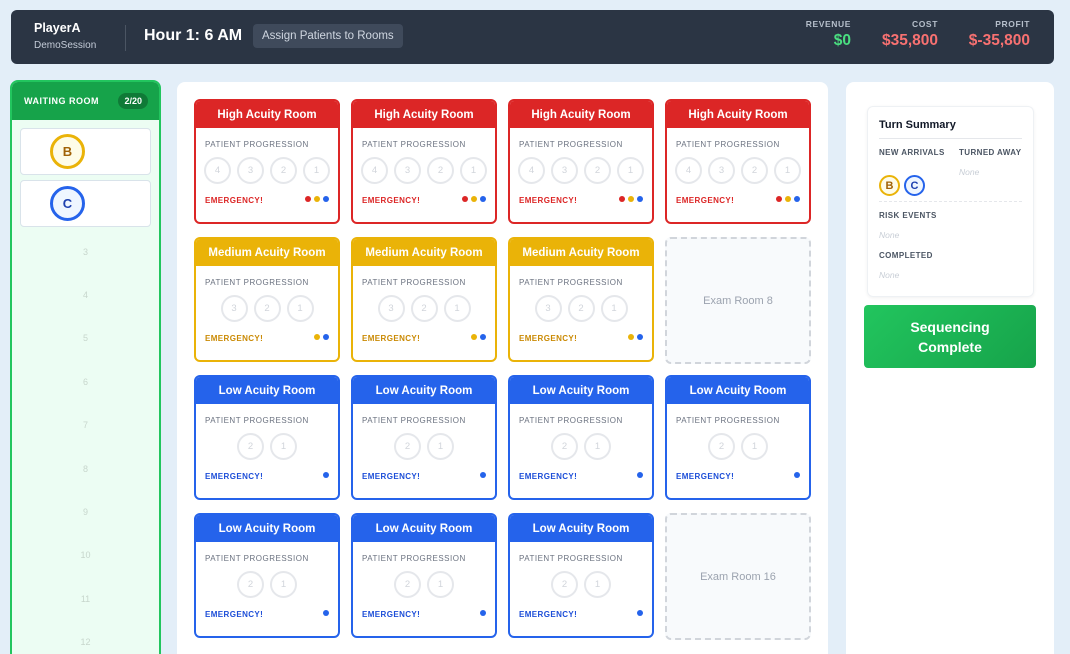  What do you see at coordinates (85, 294) in the screenshot?
I see `waiting-slot-empty: 4` at bounding box center [85, 294].